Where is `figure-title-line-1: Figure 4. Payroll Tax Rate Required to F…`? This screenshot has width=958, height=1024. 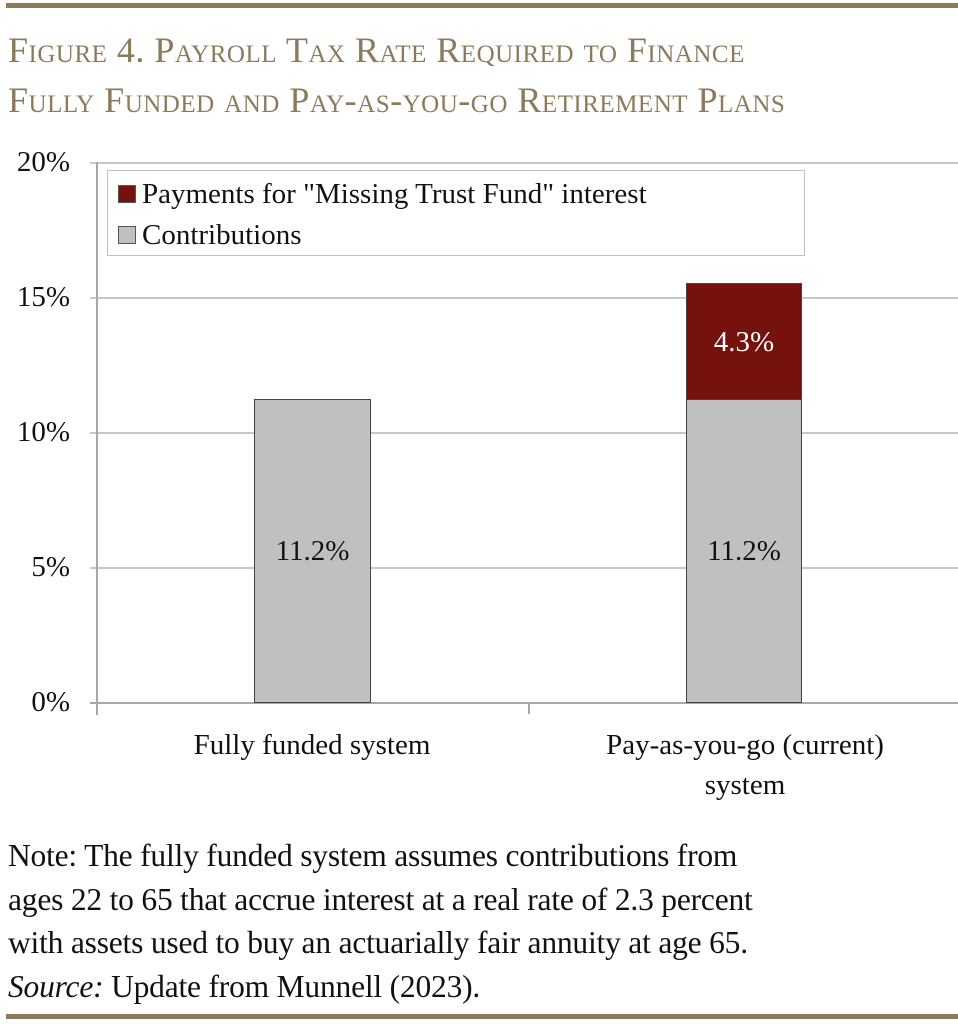 figure-title-line-1: Figure 4. Payroll Tax Rate Required to F… is located at coordinates (376, 50).